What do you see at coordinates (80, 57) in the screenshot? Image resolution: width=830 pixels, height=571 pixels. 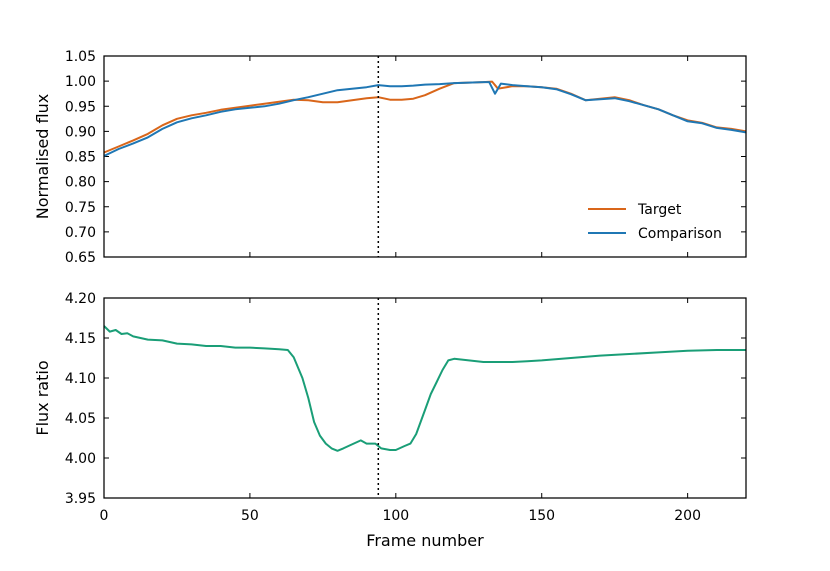 I see `top-y-tick-label: 1.05` at bounding box center [80, 57].